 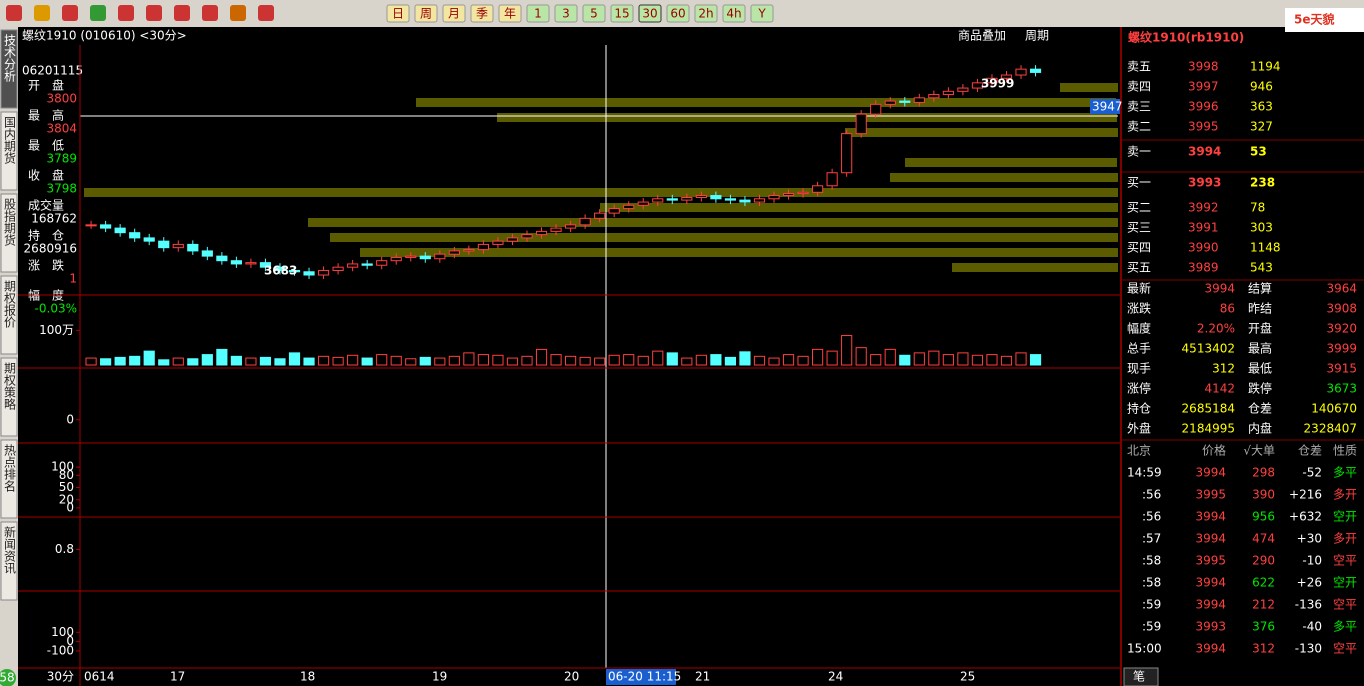 I want to click on tab: 笔, so click(x=1139, y=676).